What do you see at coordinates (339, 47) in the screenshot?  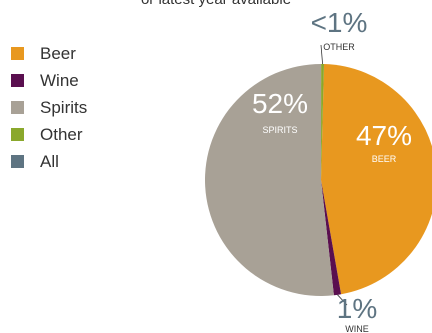 I see `data-label-name-other: OTHER` at bounding box center [339, 47].